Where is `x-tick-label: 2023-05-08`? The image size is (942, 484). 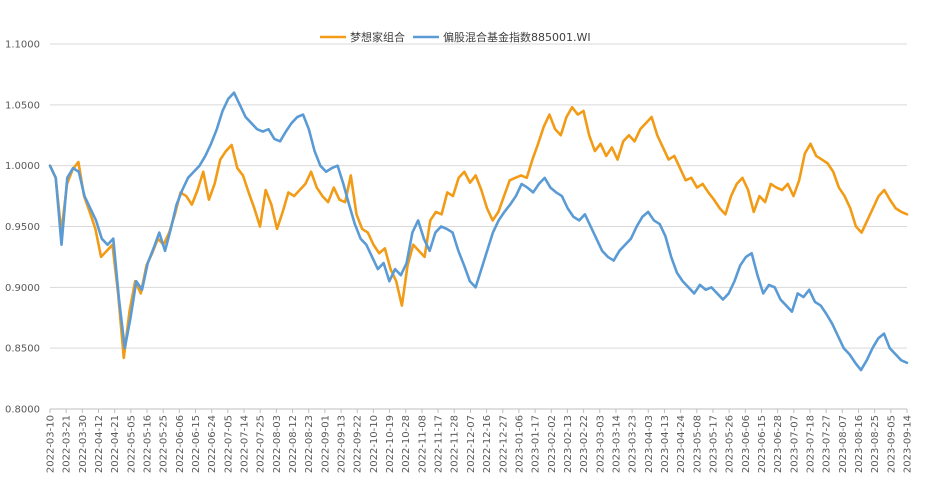 x-tick-label: 2023-05-08 is located at coordinates (697, 444).